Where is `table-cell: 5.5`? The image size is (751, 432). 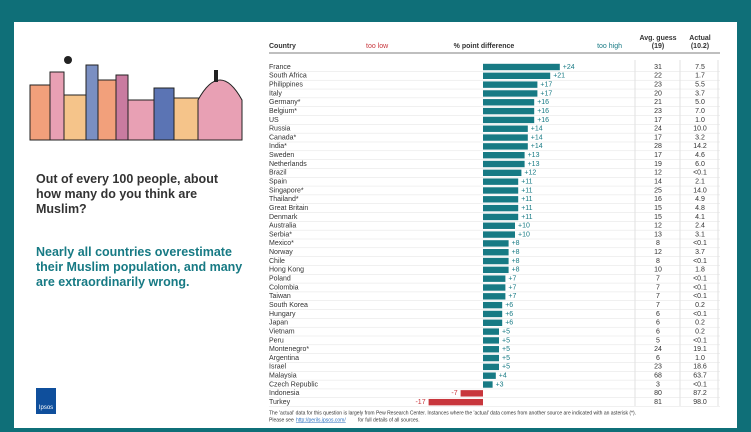
table-cell: 5.5 is located at coordinates (700, 84).